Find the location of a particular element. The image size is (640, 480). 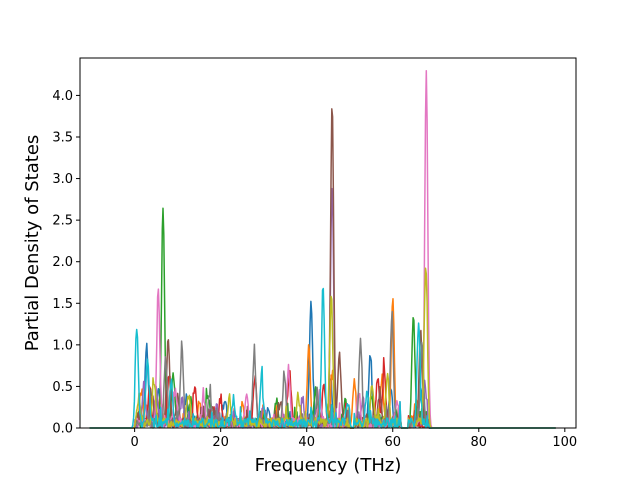

x-tick-label: 100 is located at coordinates (564, 442).